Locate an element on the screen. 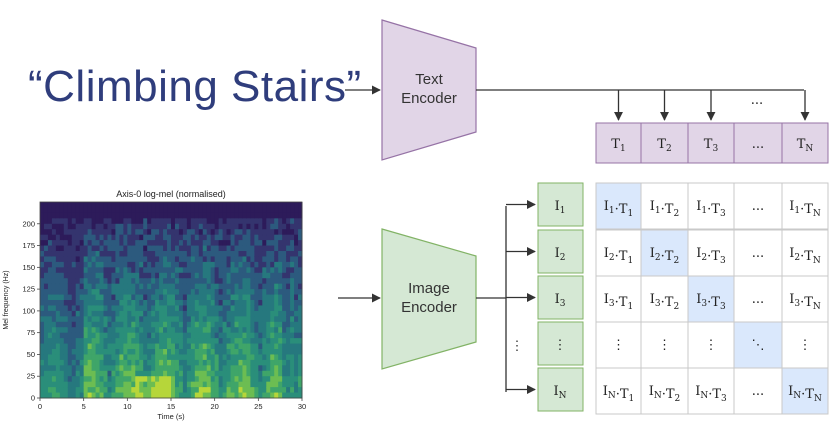 Image resolution: width=840 pixels, height=444 pixels. spectrogram-title: Axis-0 log-mel (normalised) is located at coordinates (171, 194).